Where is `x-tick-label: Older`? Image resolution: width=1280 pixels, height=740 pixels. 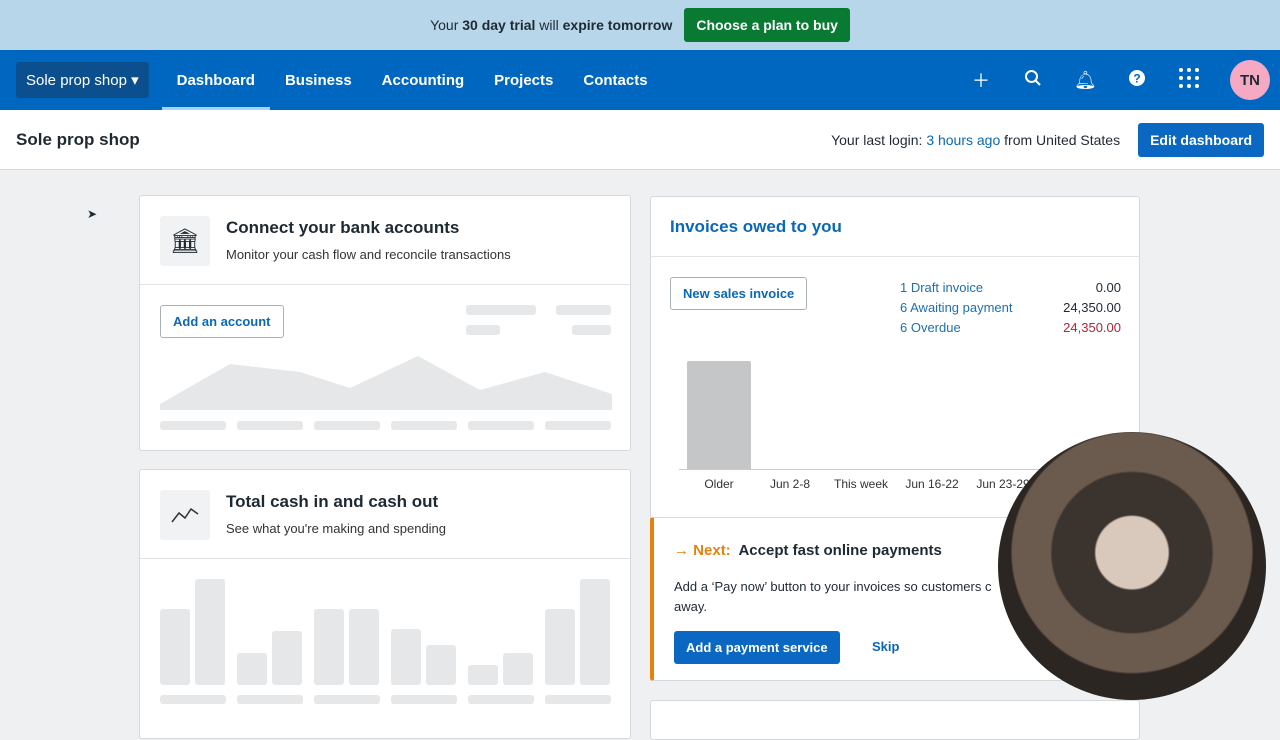
x-tick-label: Older is located at coordinates (719, 484).